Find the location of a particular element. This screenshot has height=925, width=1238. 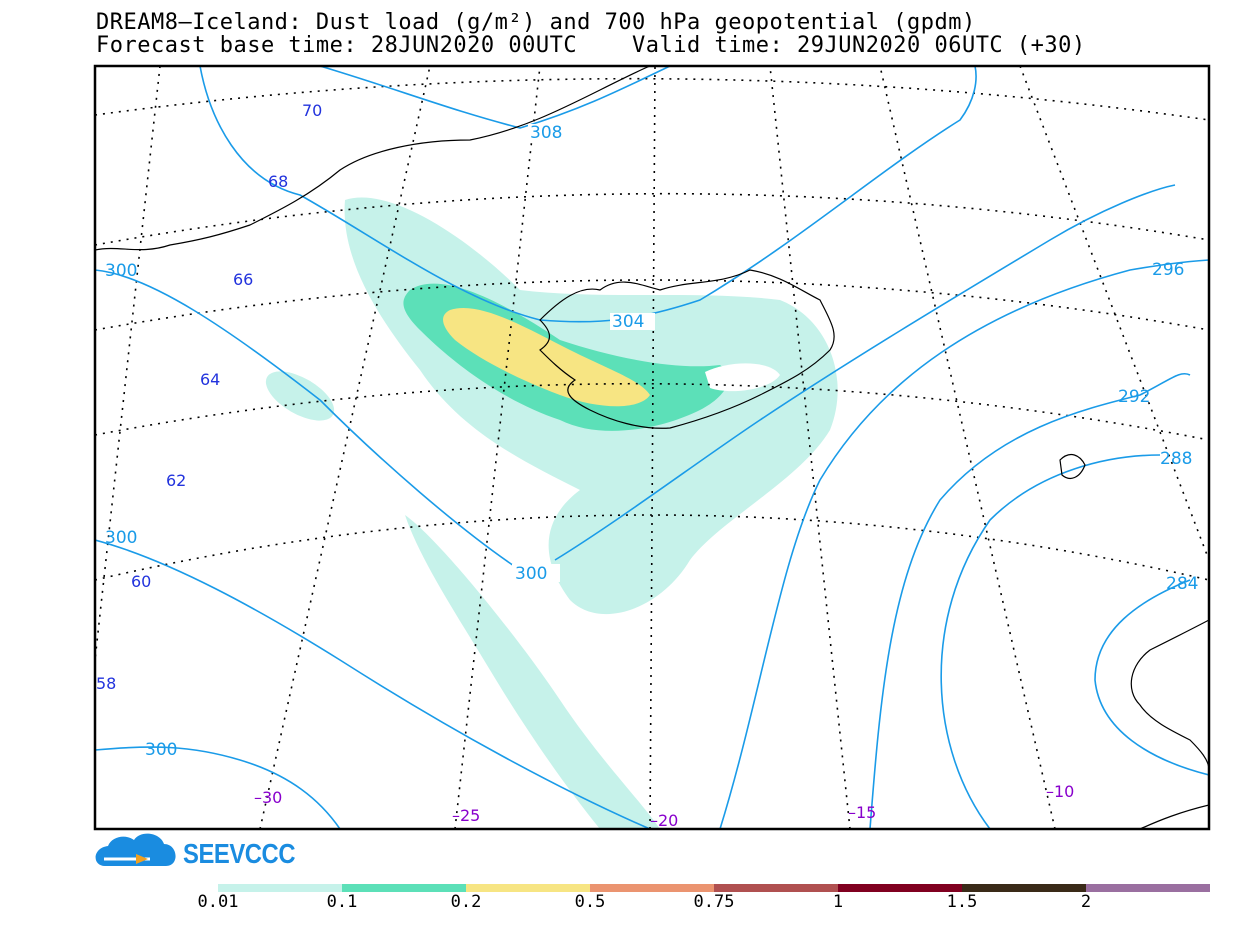

contour-label-300-c: 300 is located at coordinates (121, 538).